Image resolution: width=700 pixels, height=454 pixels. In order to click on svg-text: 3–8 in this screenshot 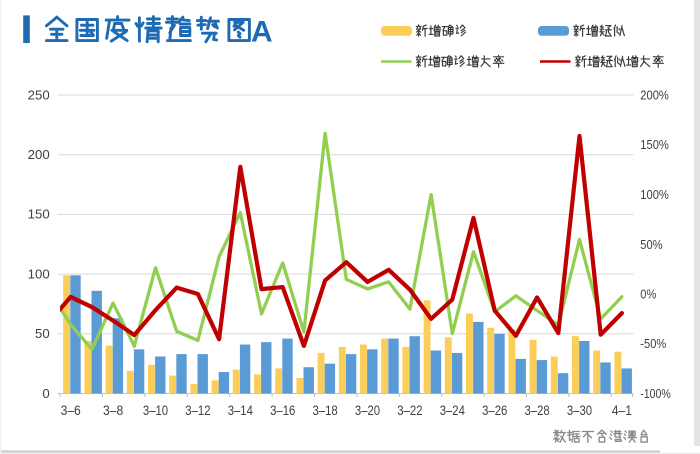, I will do `click(113, 410)`.